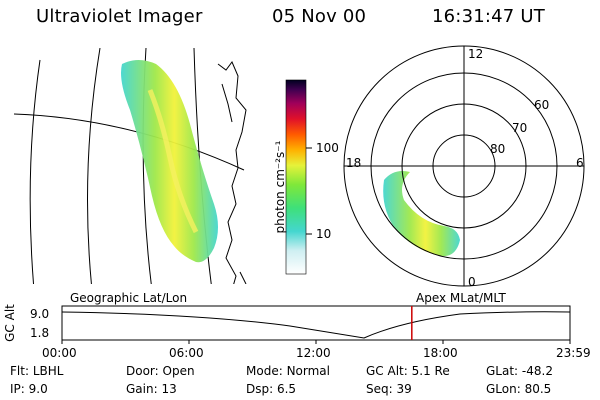 The height and width of the screenshot is (400, 600). What do you see at coordinates (542, 105) in the screenshot?
I see `mlat-label-60: 60` at bounding box center [542, 105].